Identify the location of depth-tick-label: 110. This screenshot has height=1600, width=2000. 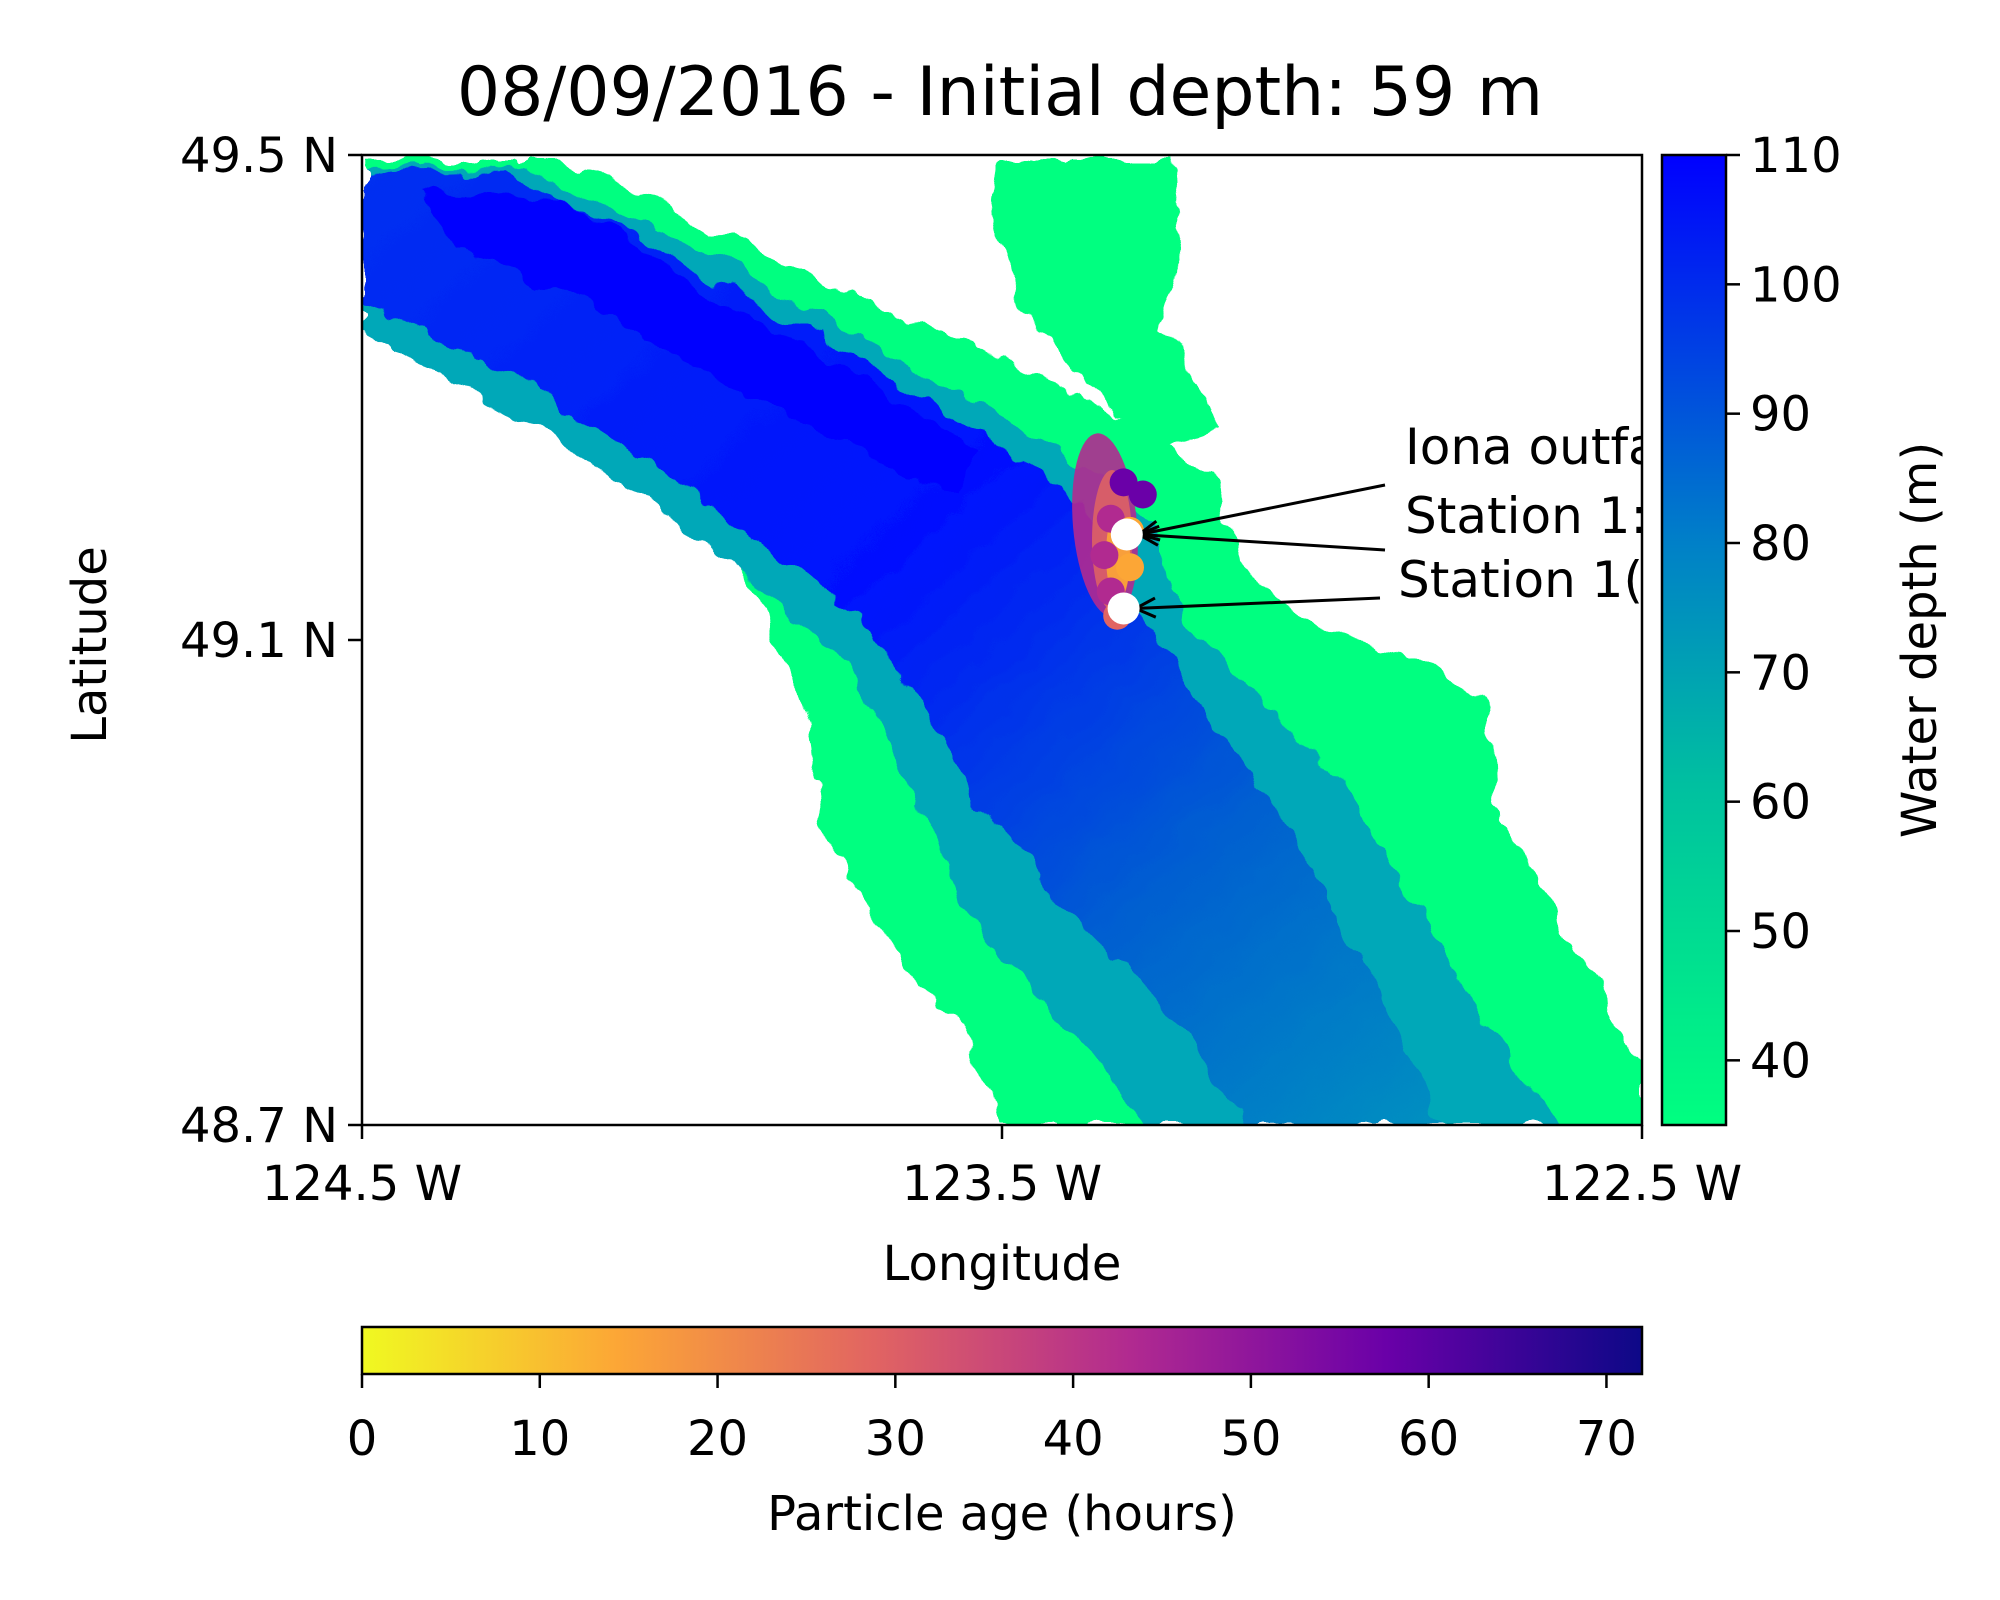
(1796, 156).